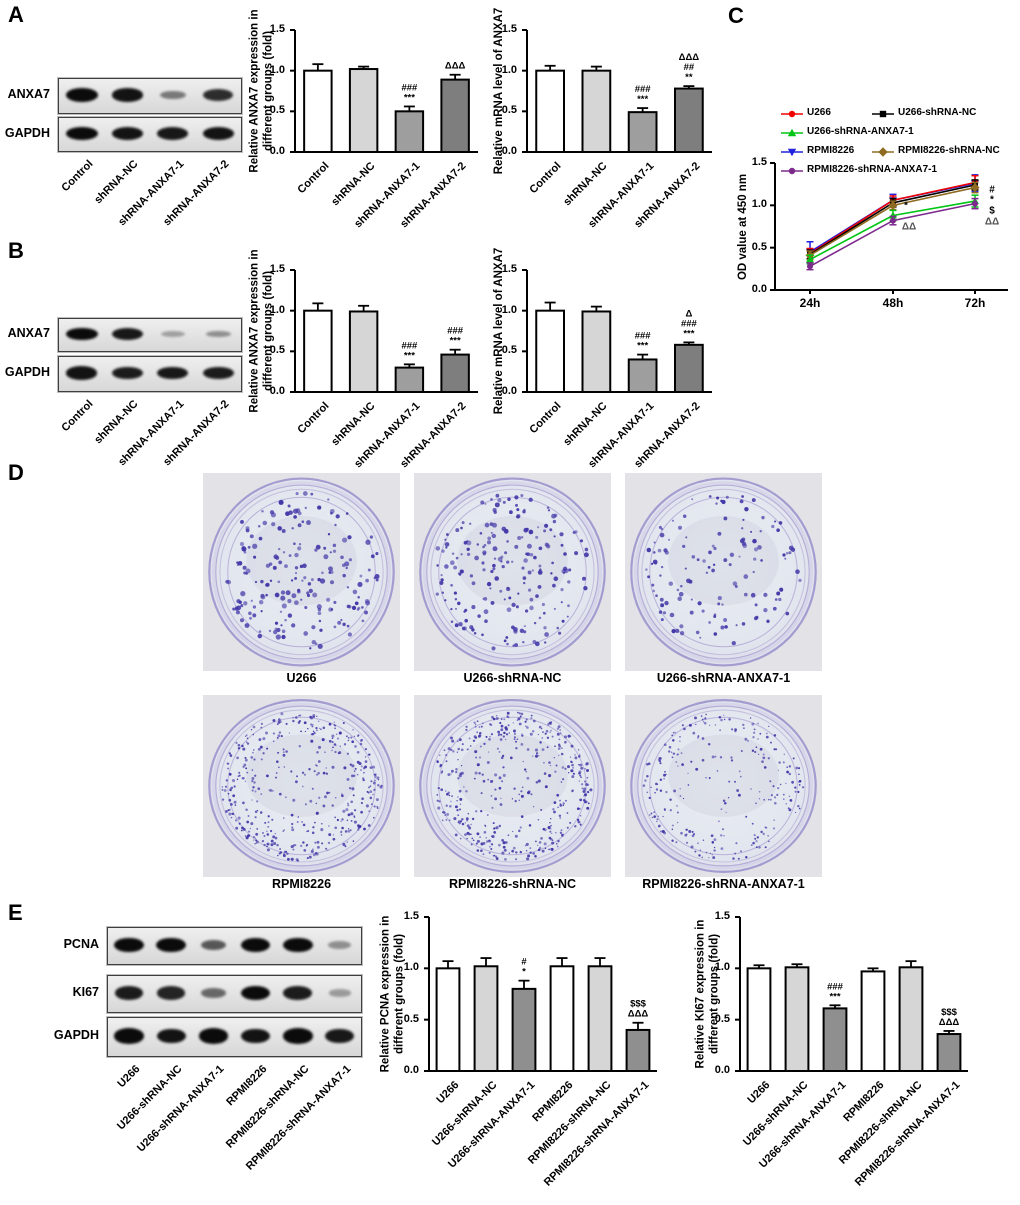 The image size is (1020, 1205). What do you see at coordinates (512, 572) in the screenshot?
I see `dish-inner-ring` at bounding box center [512, 572].